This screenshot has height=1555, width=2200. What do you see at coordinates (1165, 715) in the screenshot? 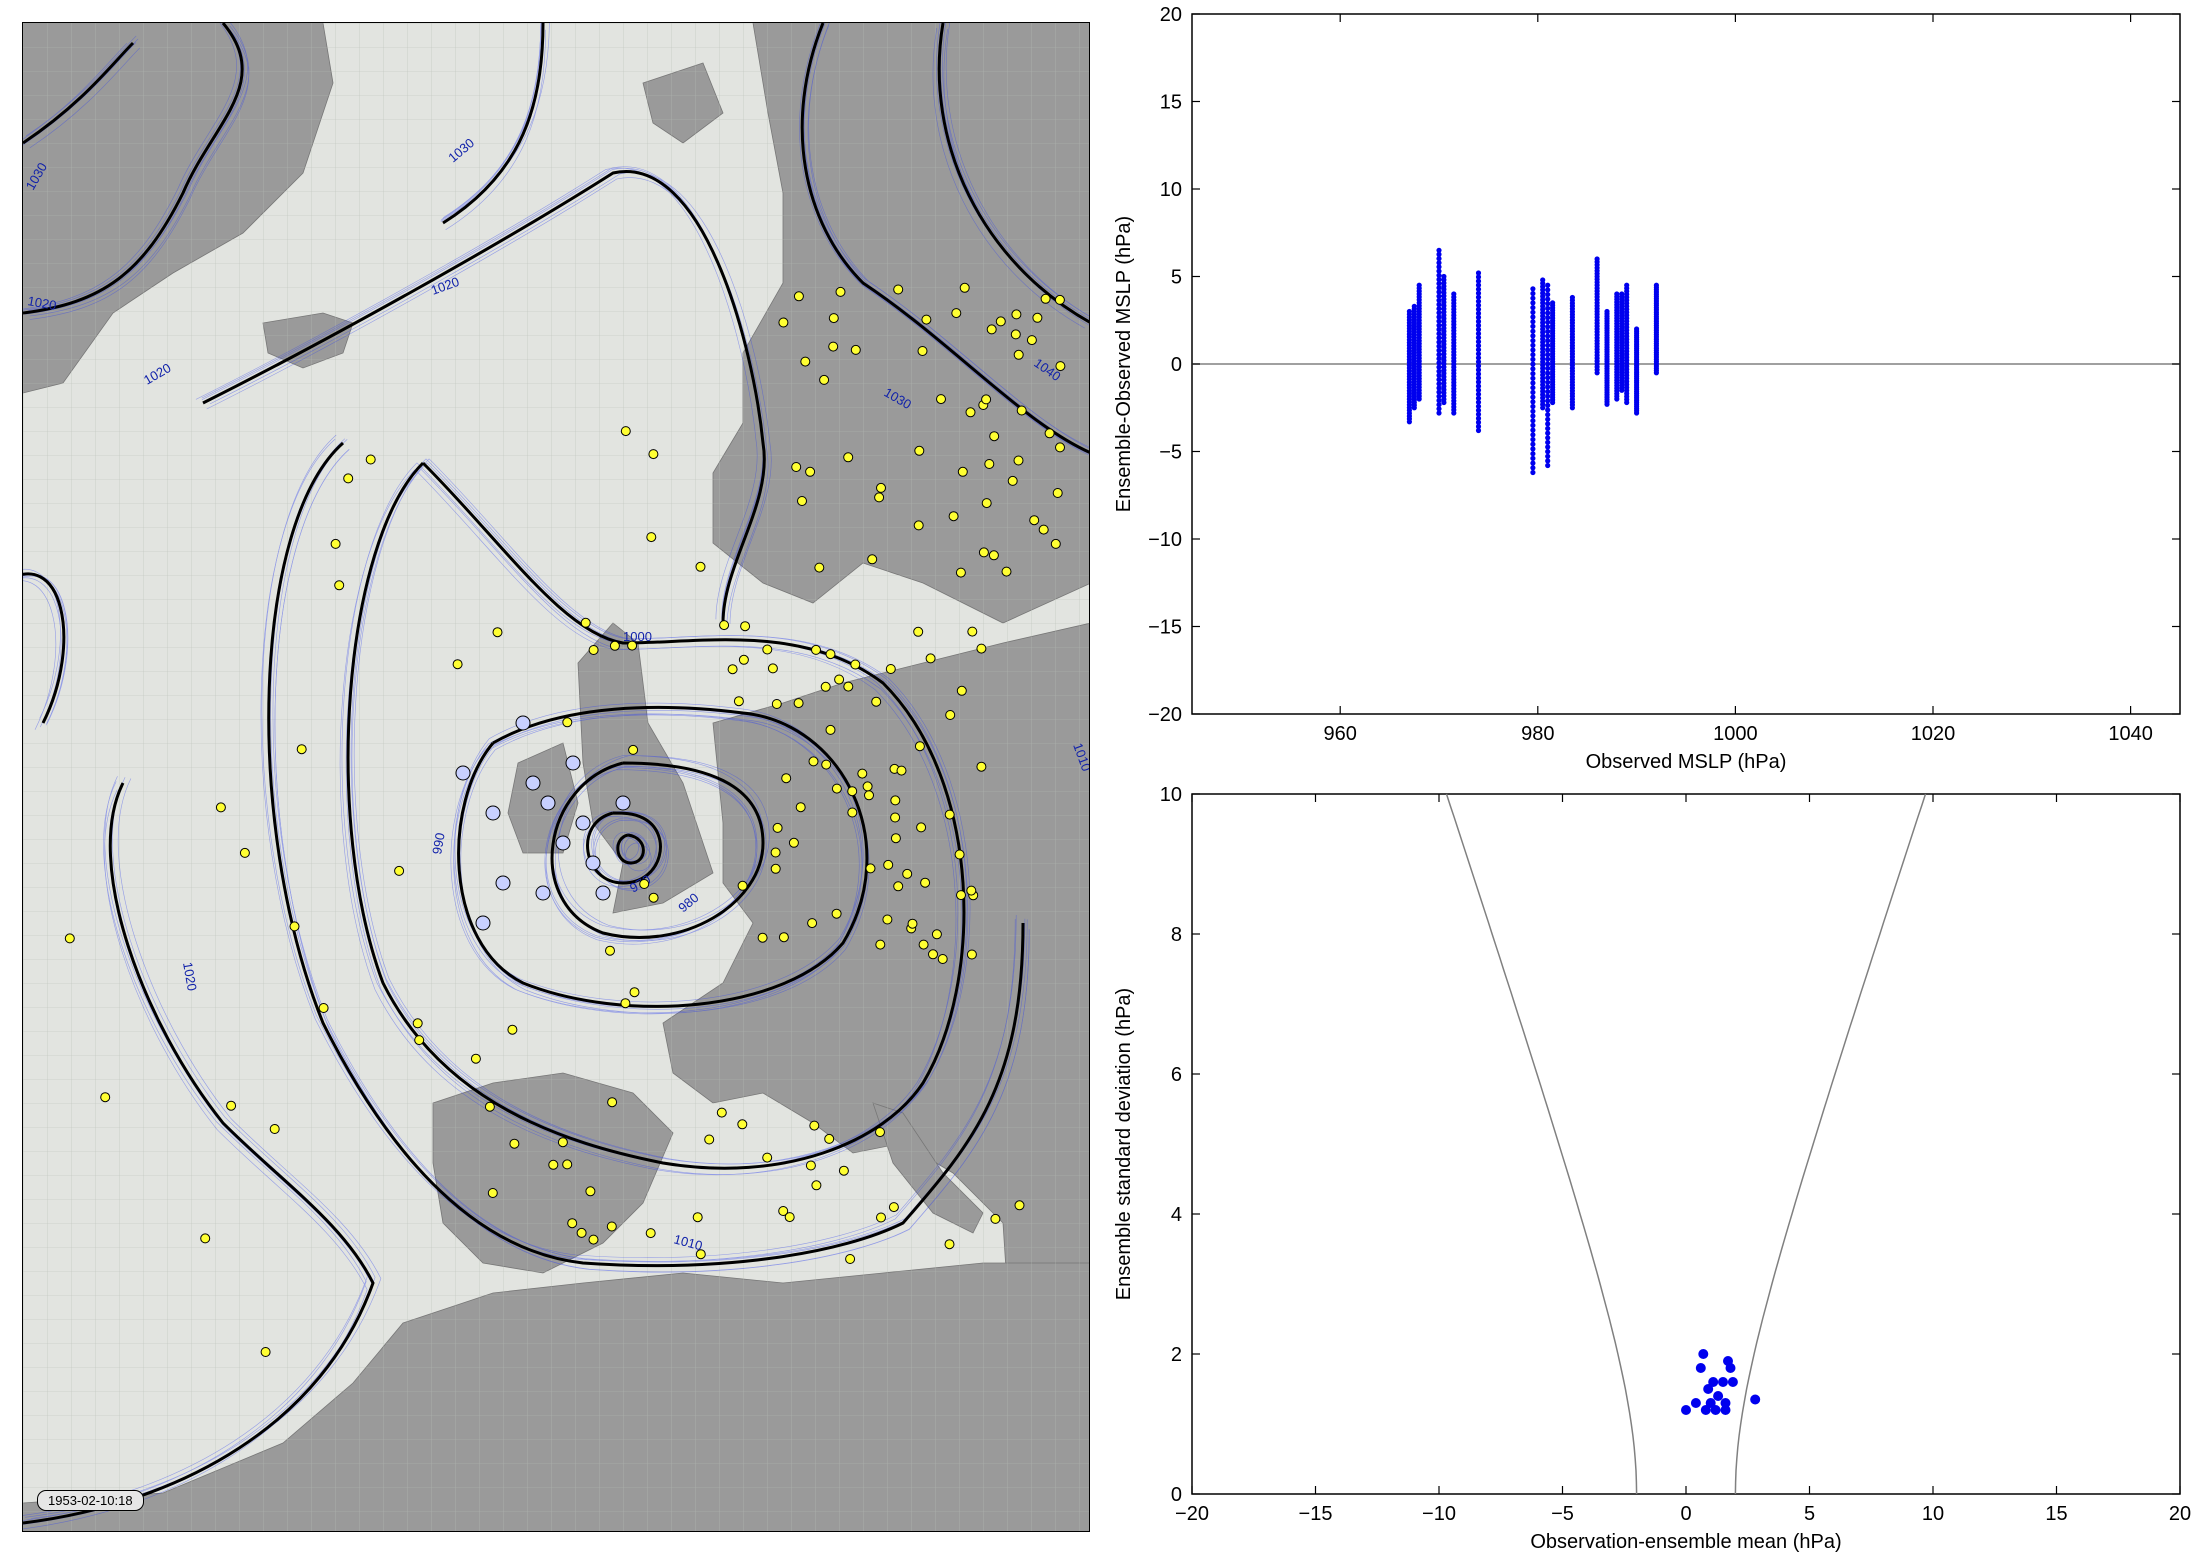
I see `y-tick-label: −20` at bounding box center [1165, 715].